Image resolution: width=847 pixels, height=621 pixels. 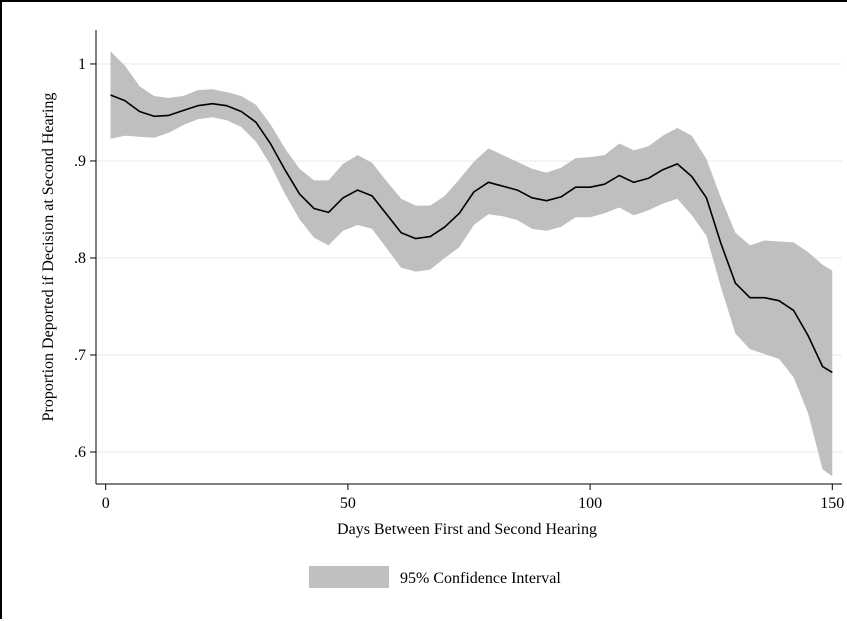 I want to click on x-tick-label: 100, so click(x=590, y=503).